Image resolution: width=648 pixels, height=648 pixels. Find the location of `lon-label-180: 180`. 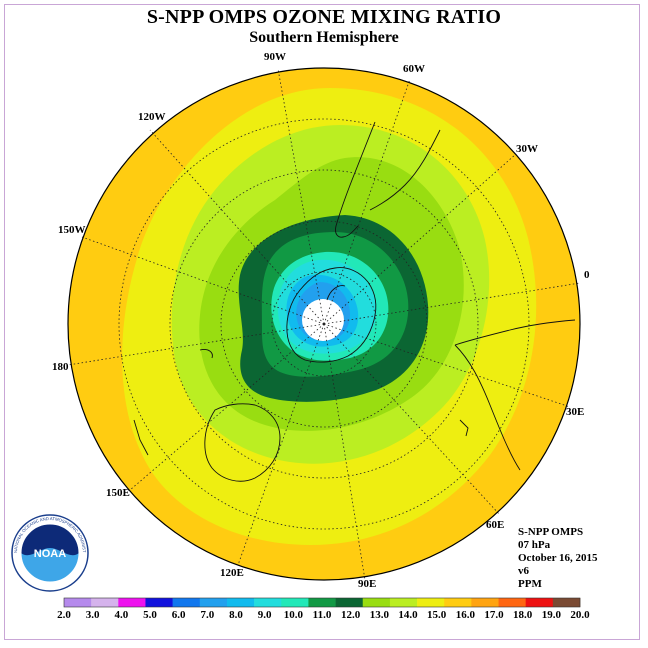

lon-label-180: 180 is located at coordinates (60, 367).